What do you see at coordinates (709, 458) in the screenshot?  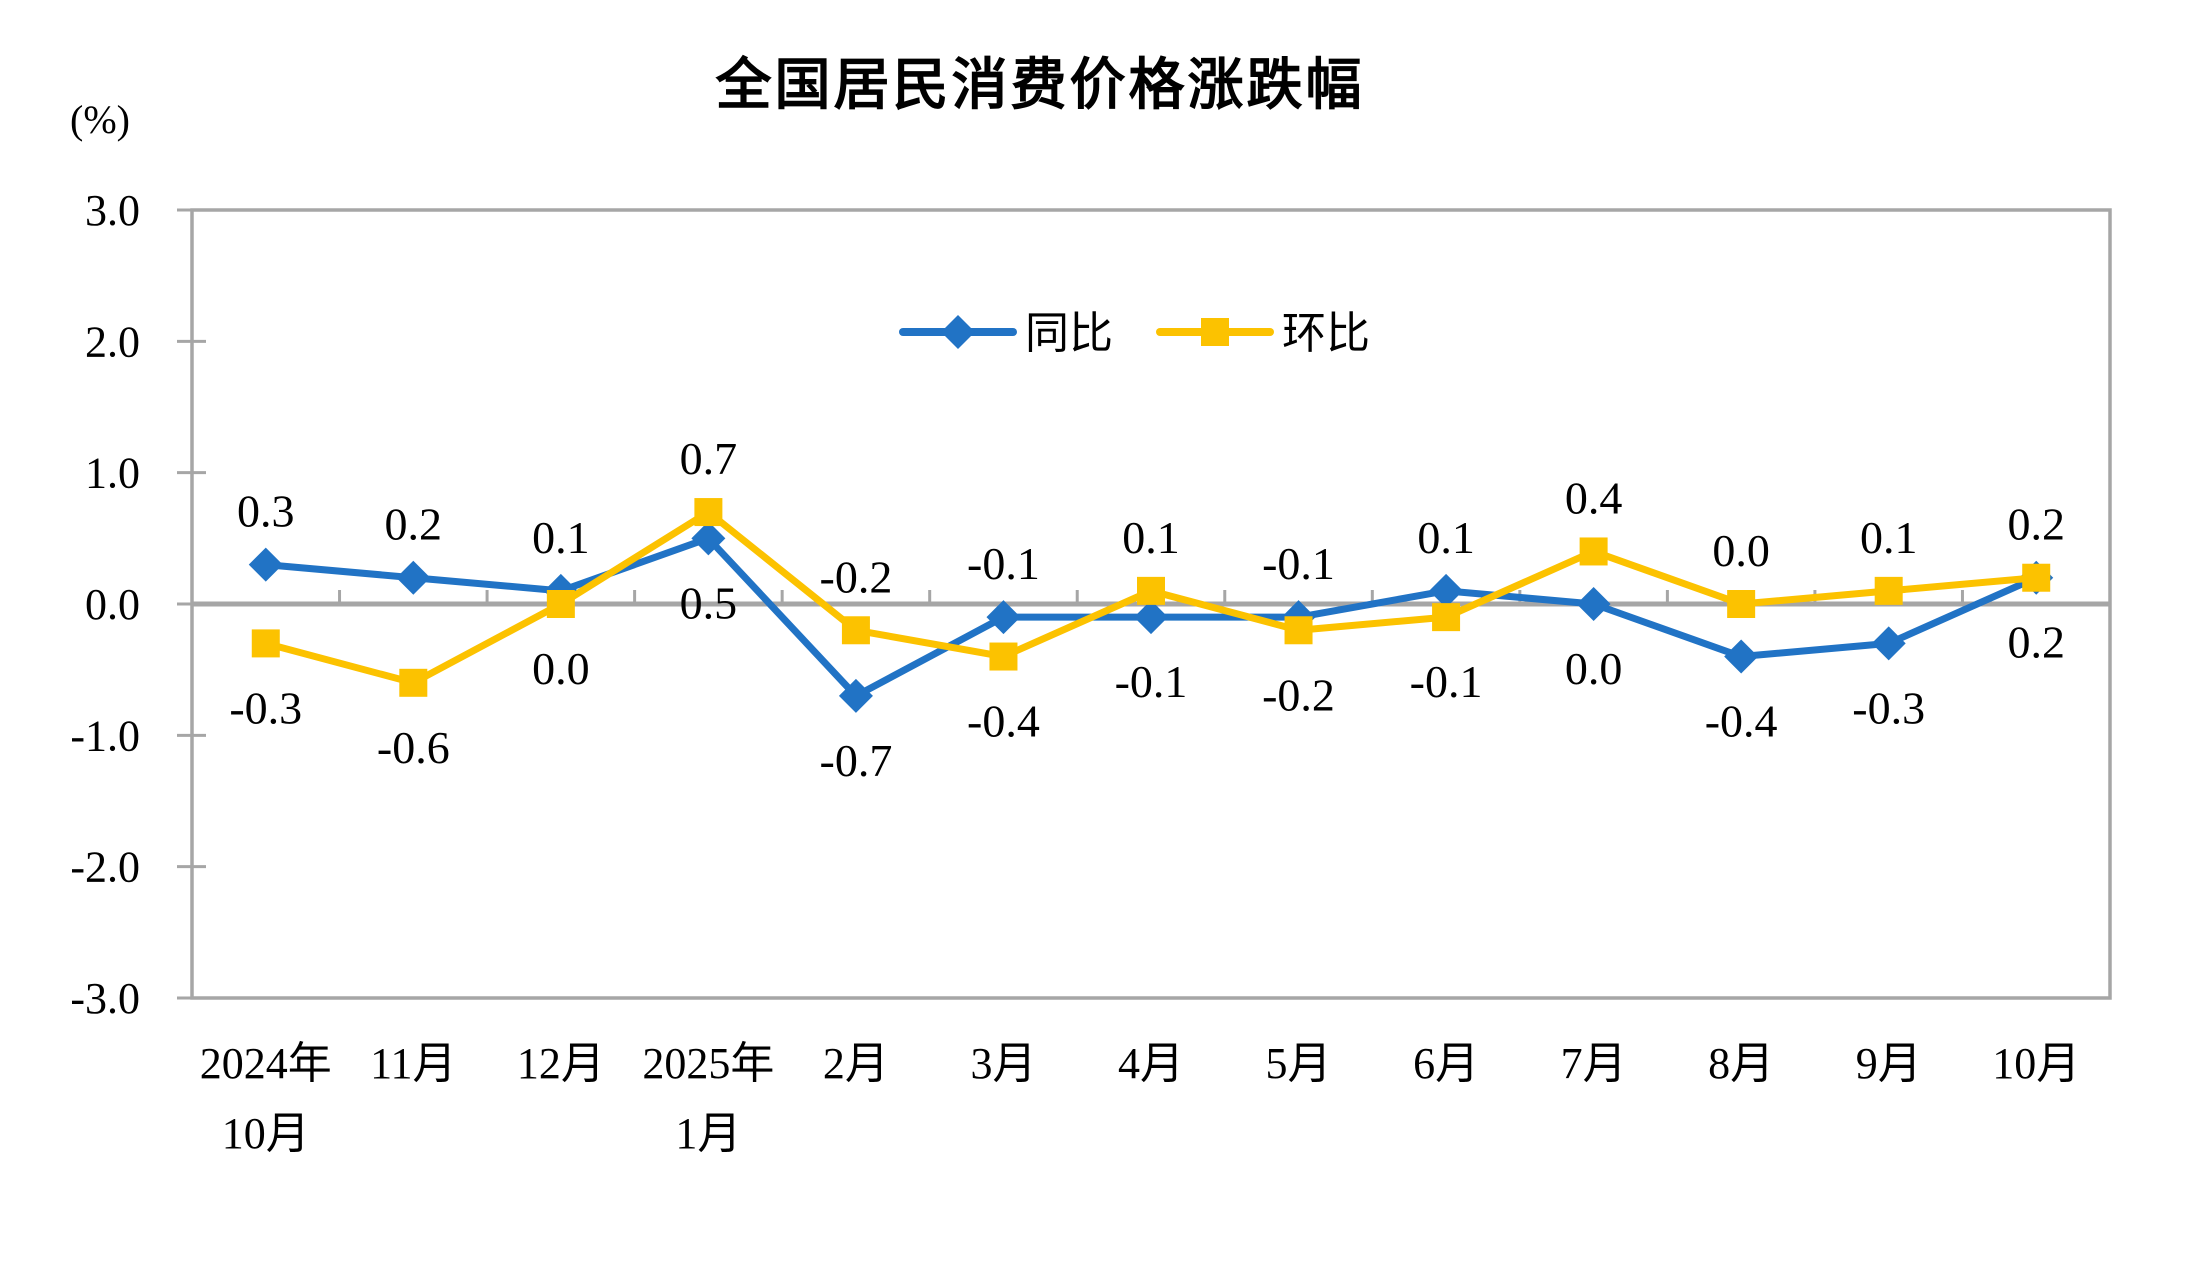 I see `data-label-mom: 0.7` at bounding box center [709, 458].